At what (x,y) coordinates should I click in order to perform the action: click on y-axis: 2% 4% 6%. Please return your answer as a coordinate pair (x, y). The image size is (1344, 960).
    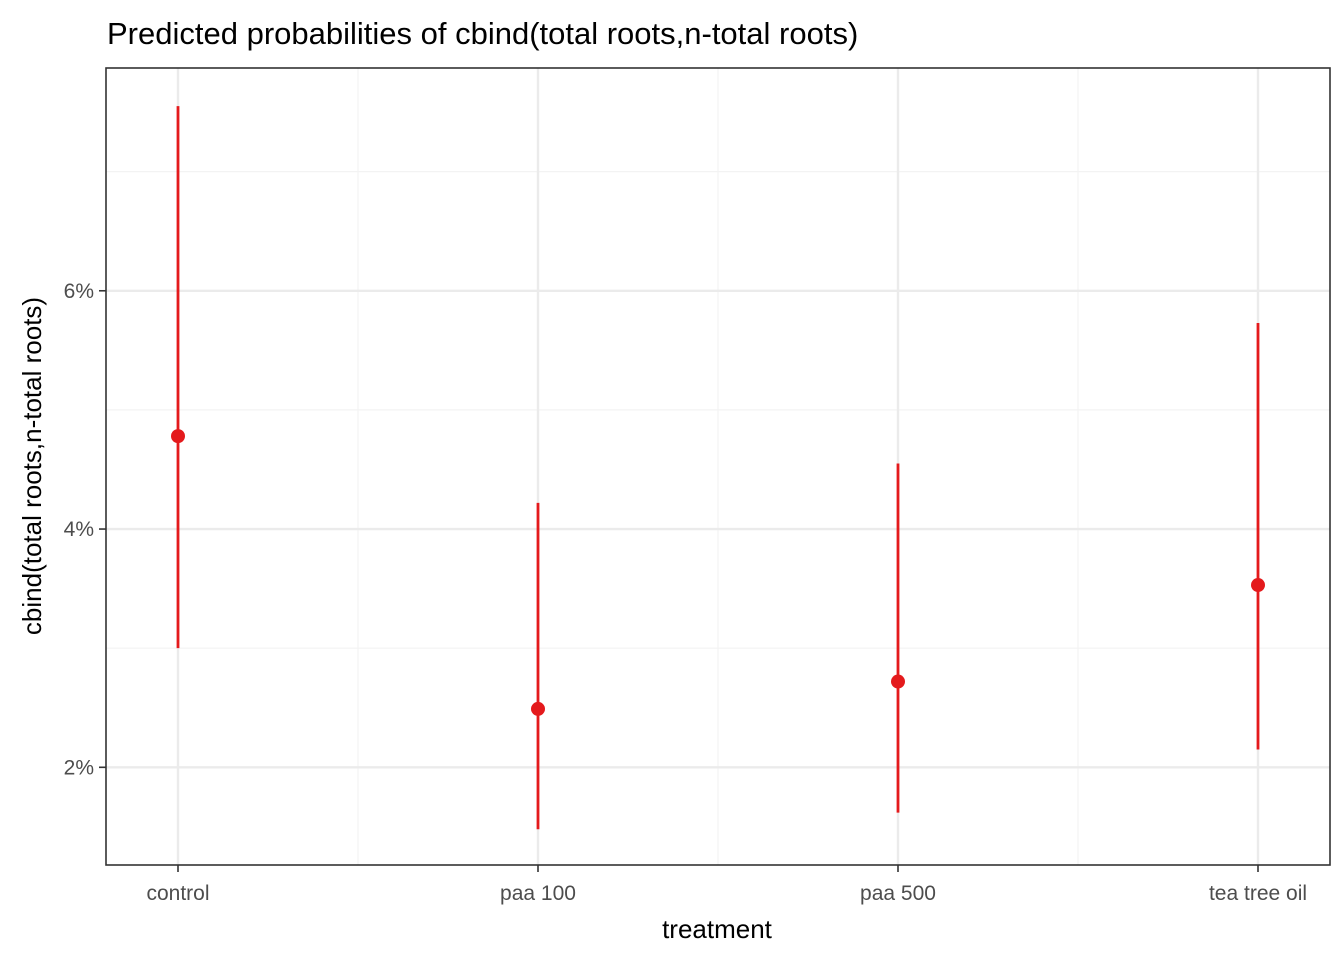
    Looking at the image, I should click on (85, 529).